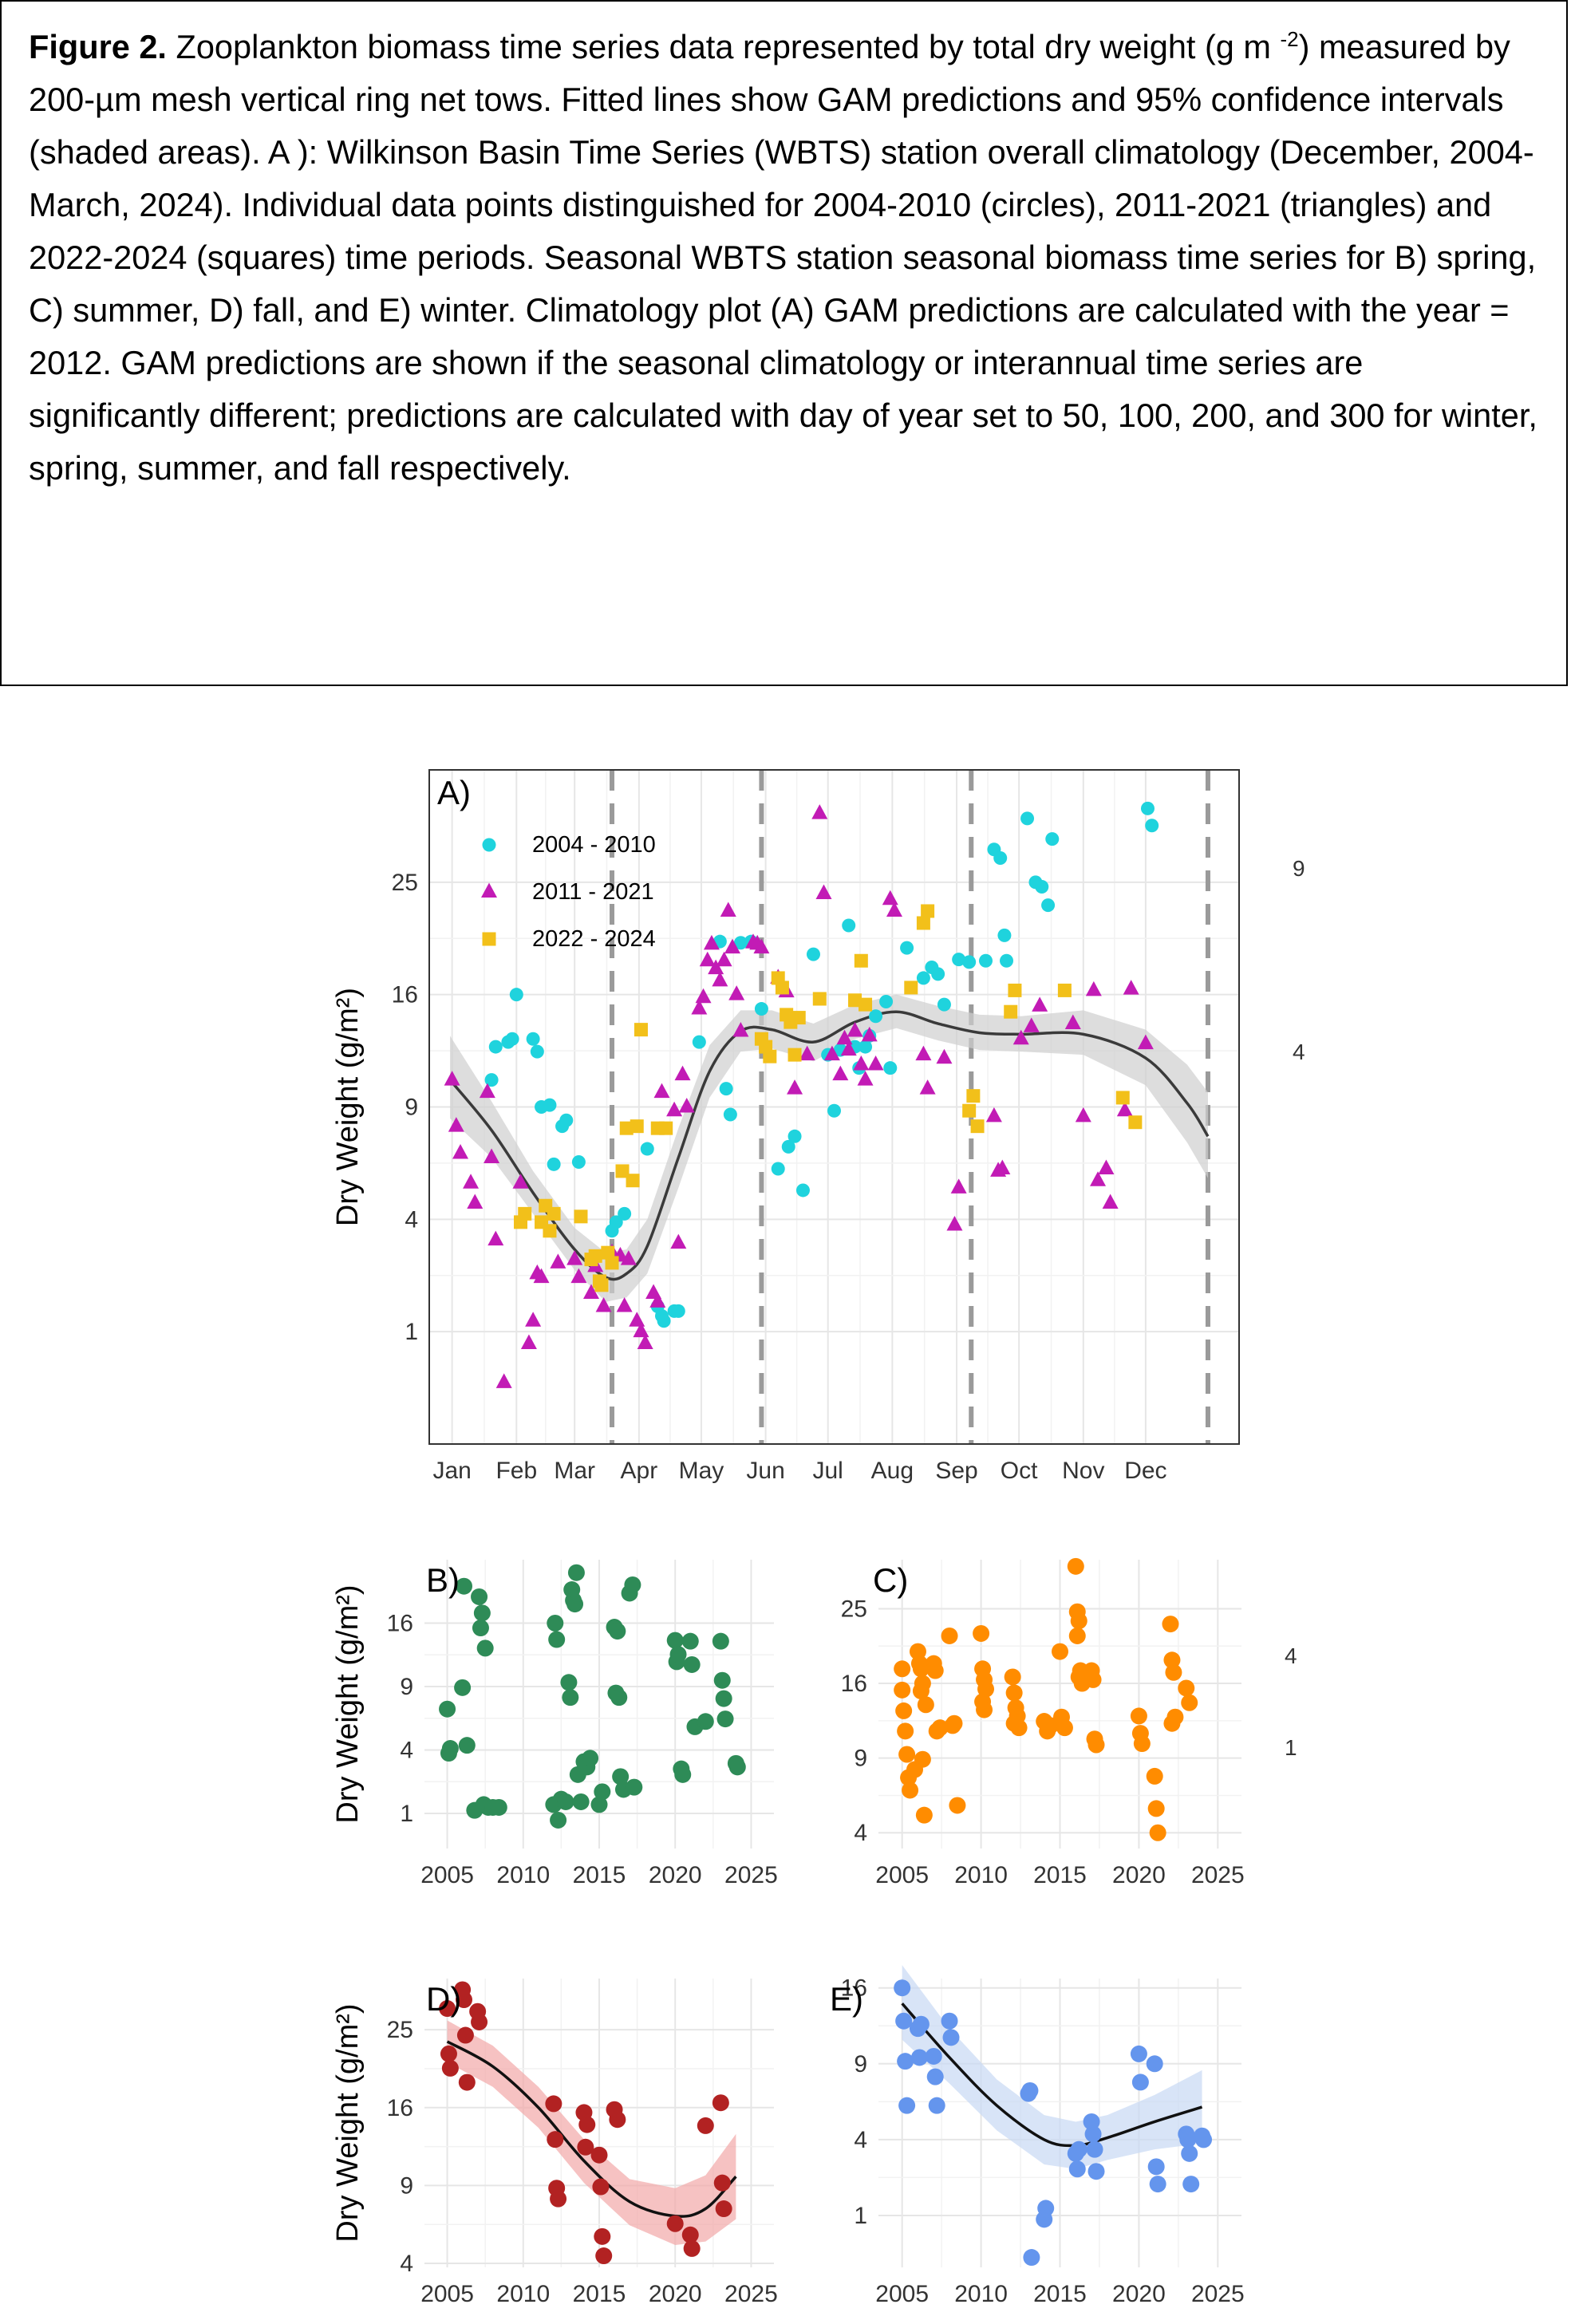  What do you see at coordinates (348, 2122) in the screenshot?
I see `y-axis-label: Dry Weight (g/m²)` at bounding box center [348, 2122].